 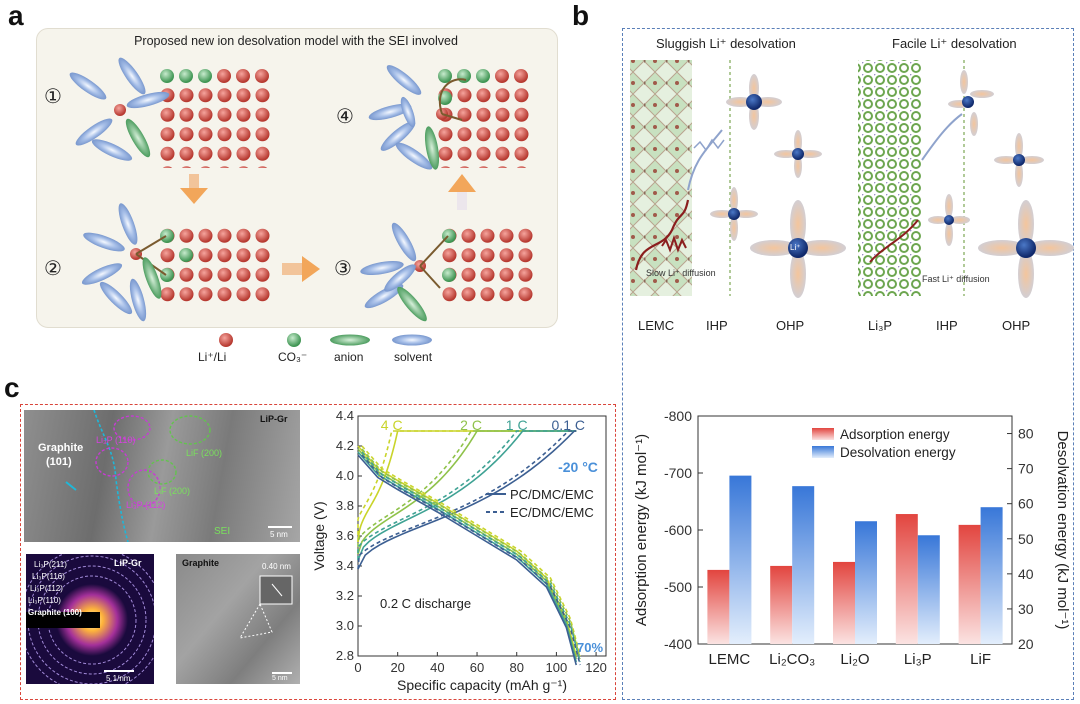 I want to click on lif-200-label-b: LiF (200), so click(x=172, y=491).